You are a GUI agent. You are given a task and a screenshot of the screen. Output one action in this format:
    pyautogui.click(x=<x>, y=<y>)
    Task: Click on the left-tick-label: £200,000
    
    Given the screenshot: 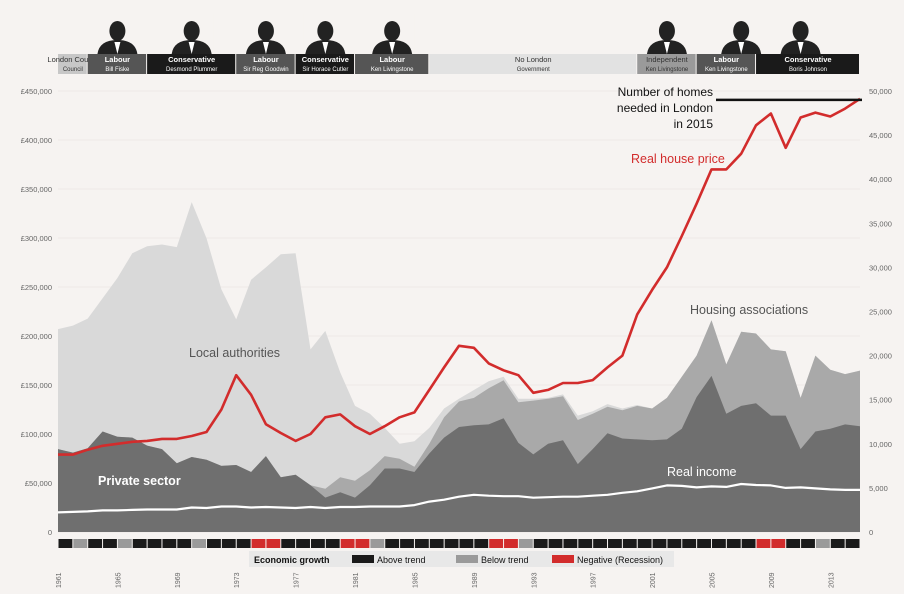 What is the action you would take?
    pyautogui.click(x=36, y=336)
    